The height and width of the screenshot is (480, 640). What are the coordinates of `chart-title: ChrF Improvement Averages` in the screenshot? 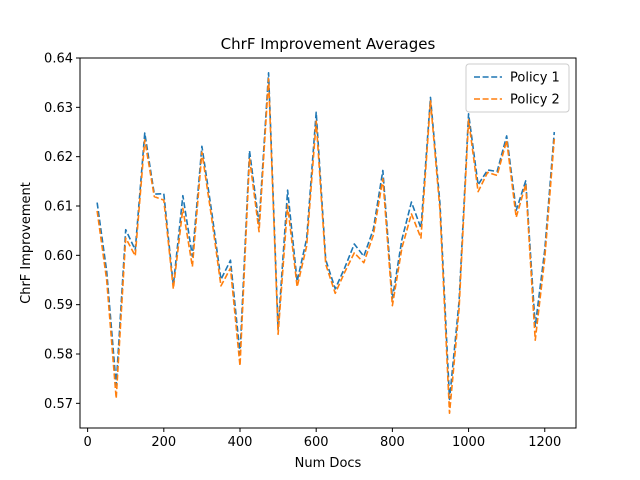 It's located at (328, 44).